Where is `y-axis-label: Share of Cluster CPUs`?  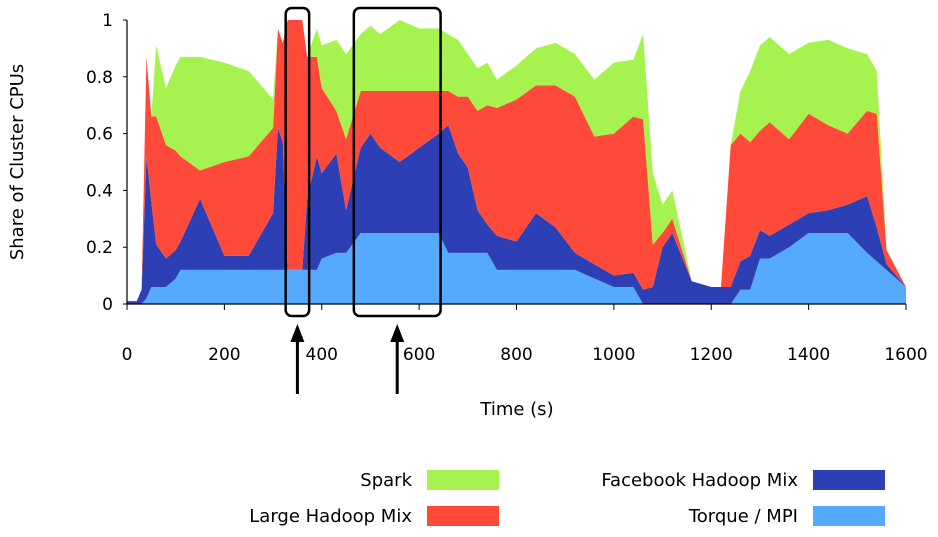
y-axis-label: Share of Cluster CPUs is located at coordinates (17, 162).